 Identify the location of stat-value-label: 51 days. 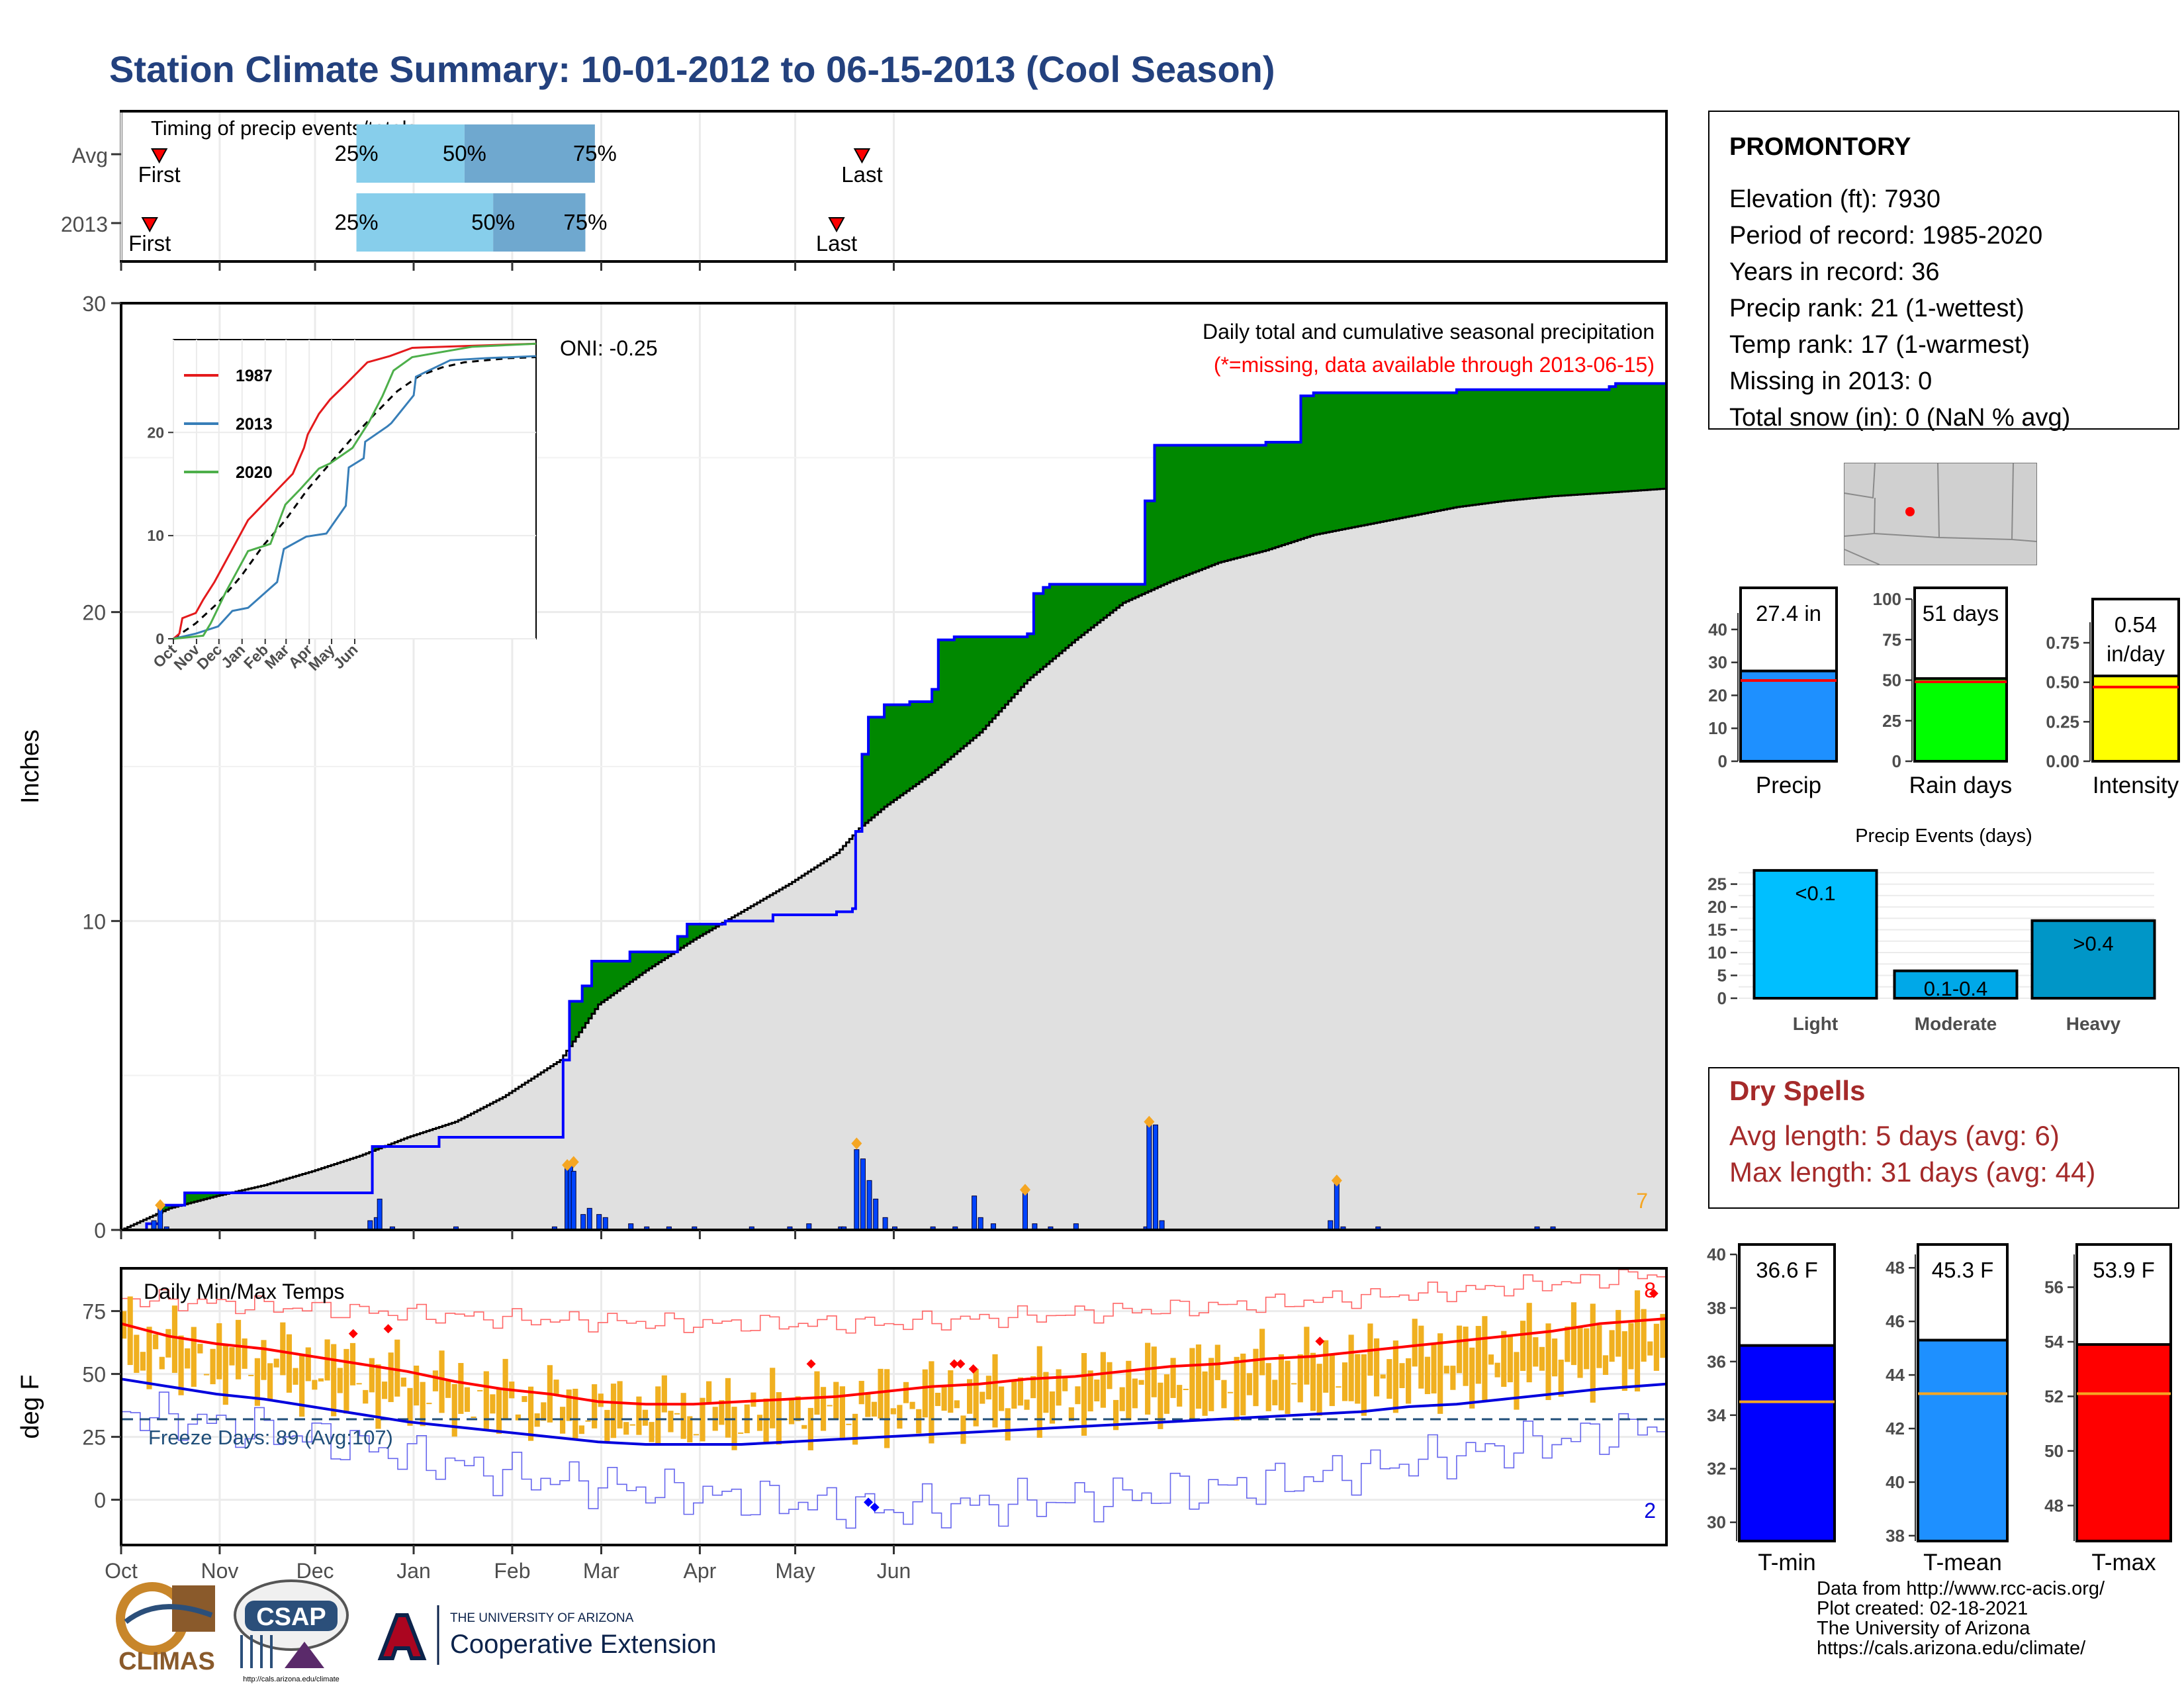
(1961, 613).